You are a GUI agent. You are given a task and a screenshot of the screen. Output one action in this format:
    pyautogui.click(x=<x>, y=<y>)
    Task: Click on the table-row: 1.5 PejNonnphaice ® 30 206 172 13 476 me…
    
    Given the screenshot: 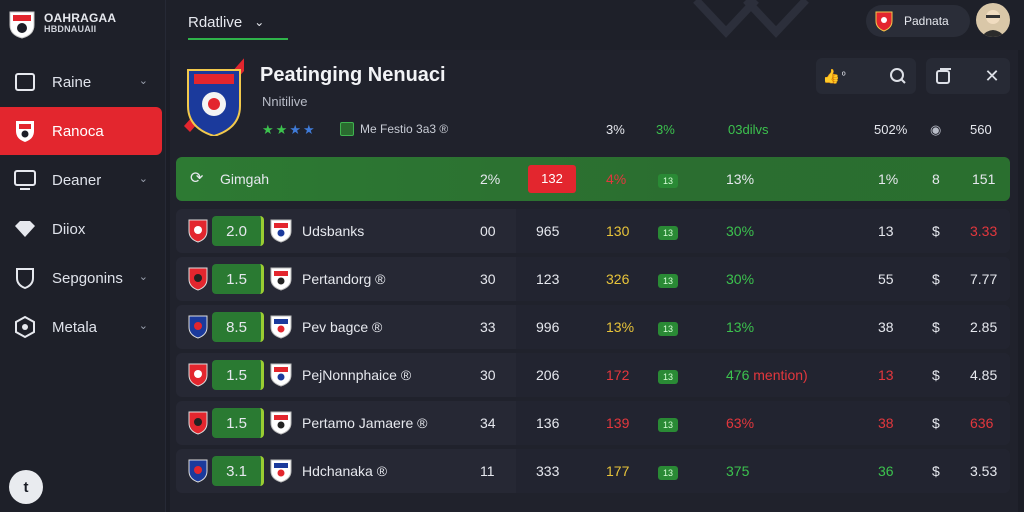 What is the action you would take?
    pyautogui.click(x=593, y=375)
    